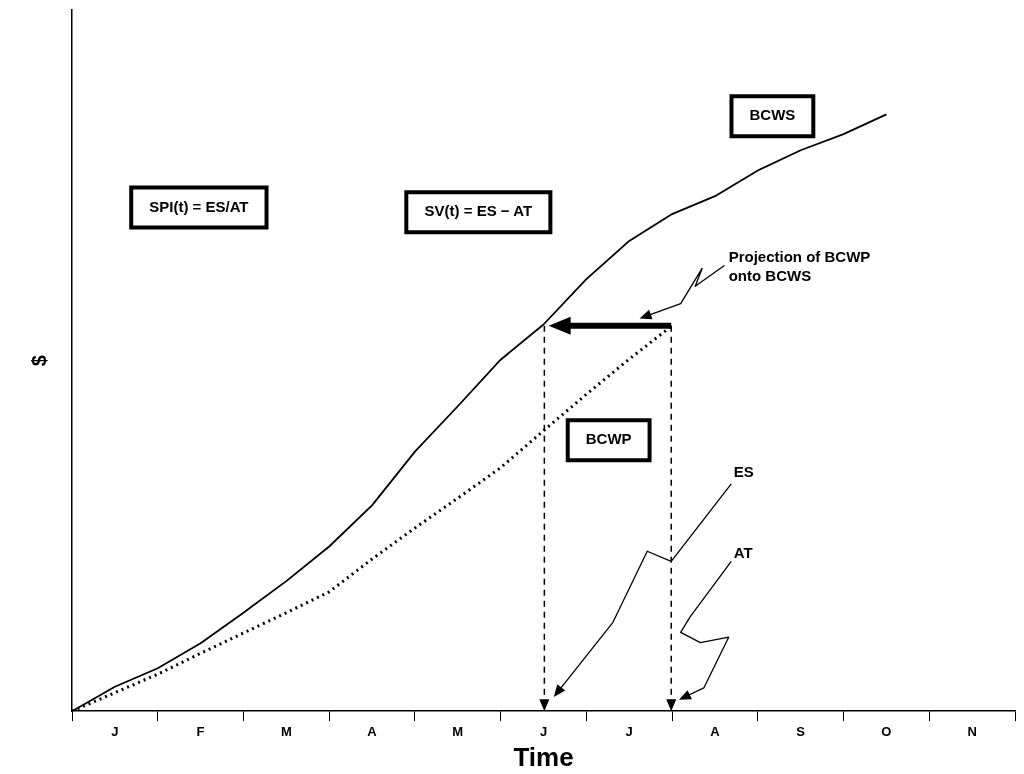 Image resolution: width=1024 pixels, height=774 pixels. What do you see at coordinates (801, 731) in the screenshot?
I see `x-tick-label: S` at bounding box center [801, 731].